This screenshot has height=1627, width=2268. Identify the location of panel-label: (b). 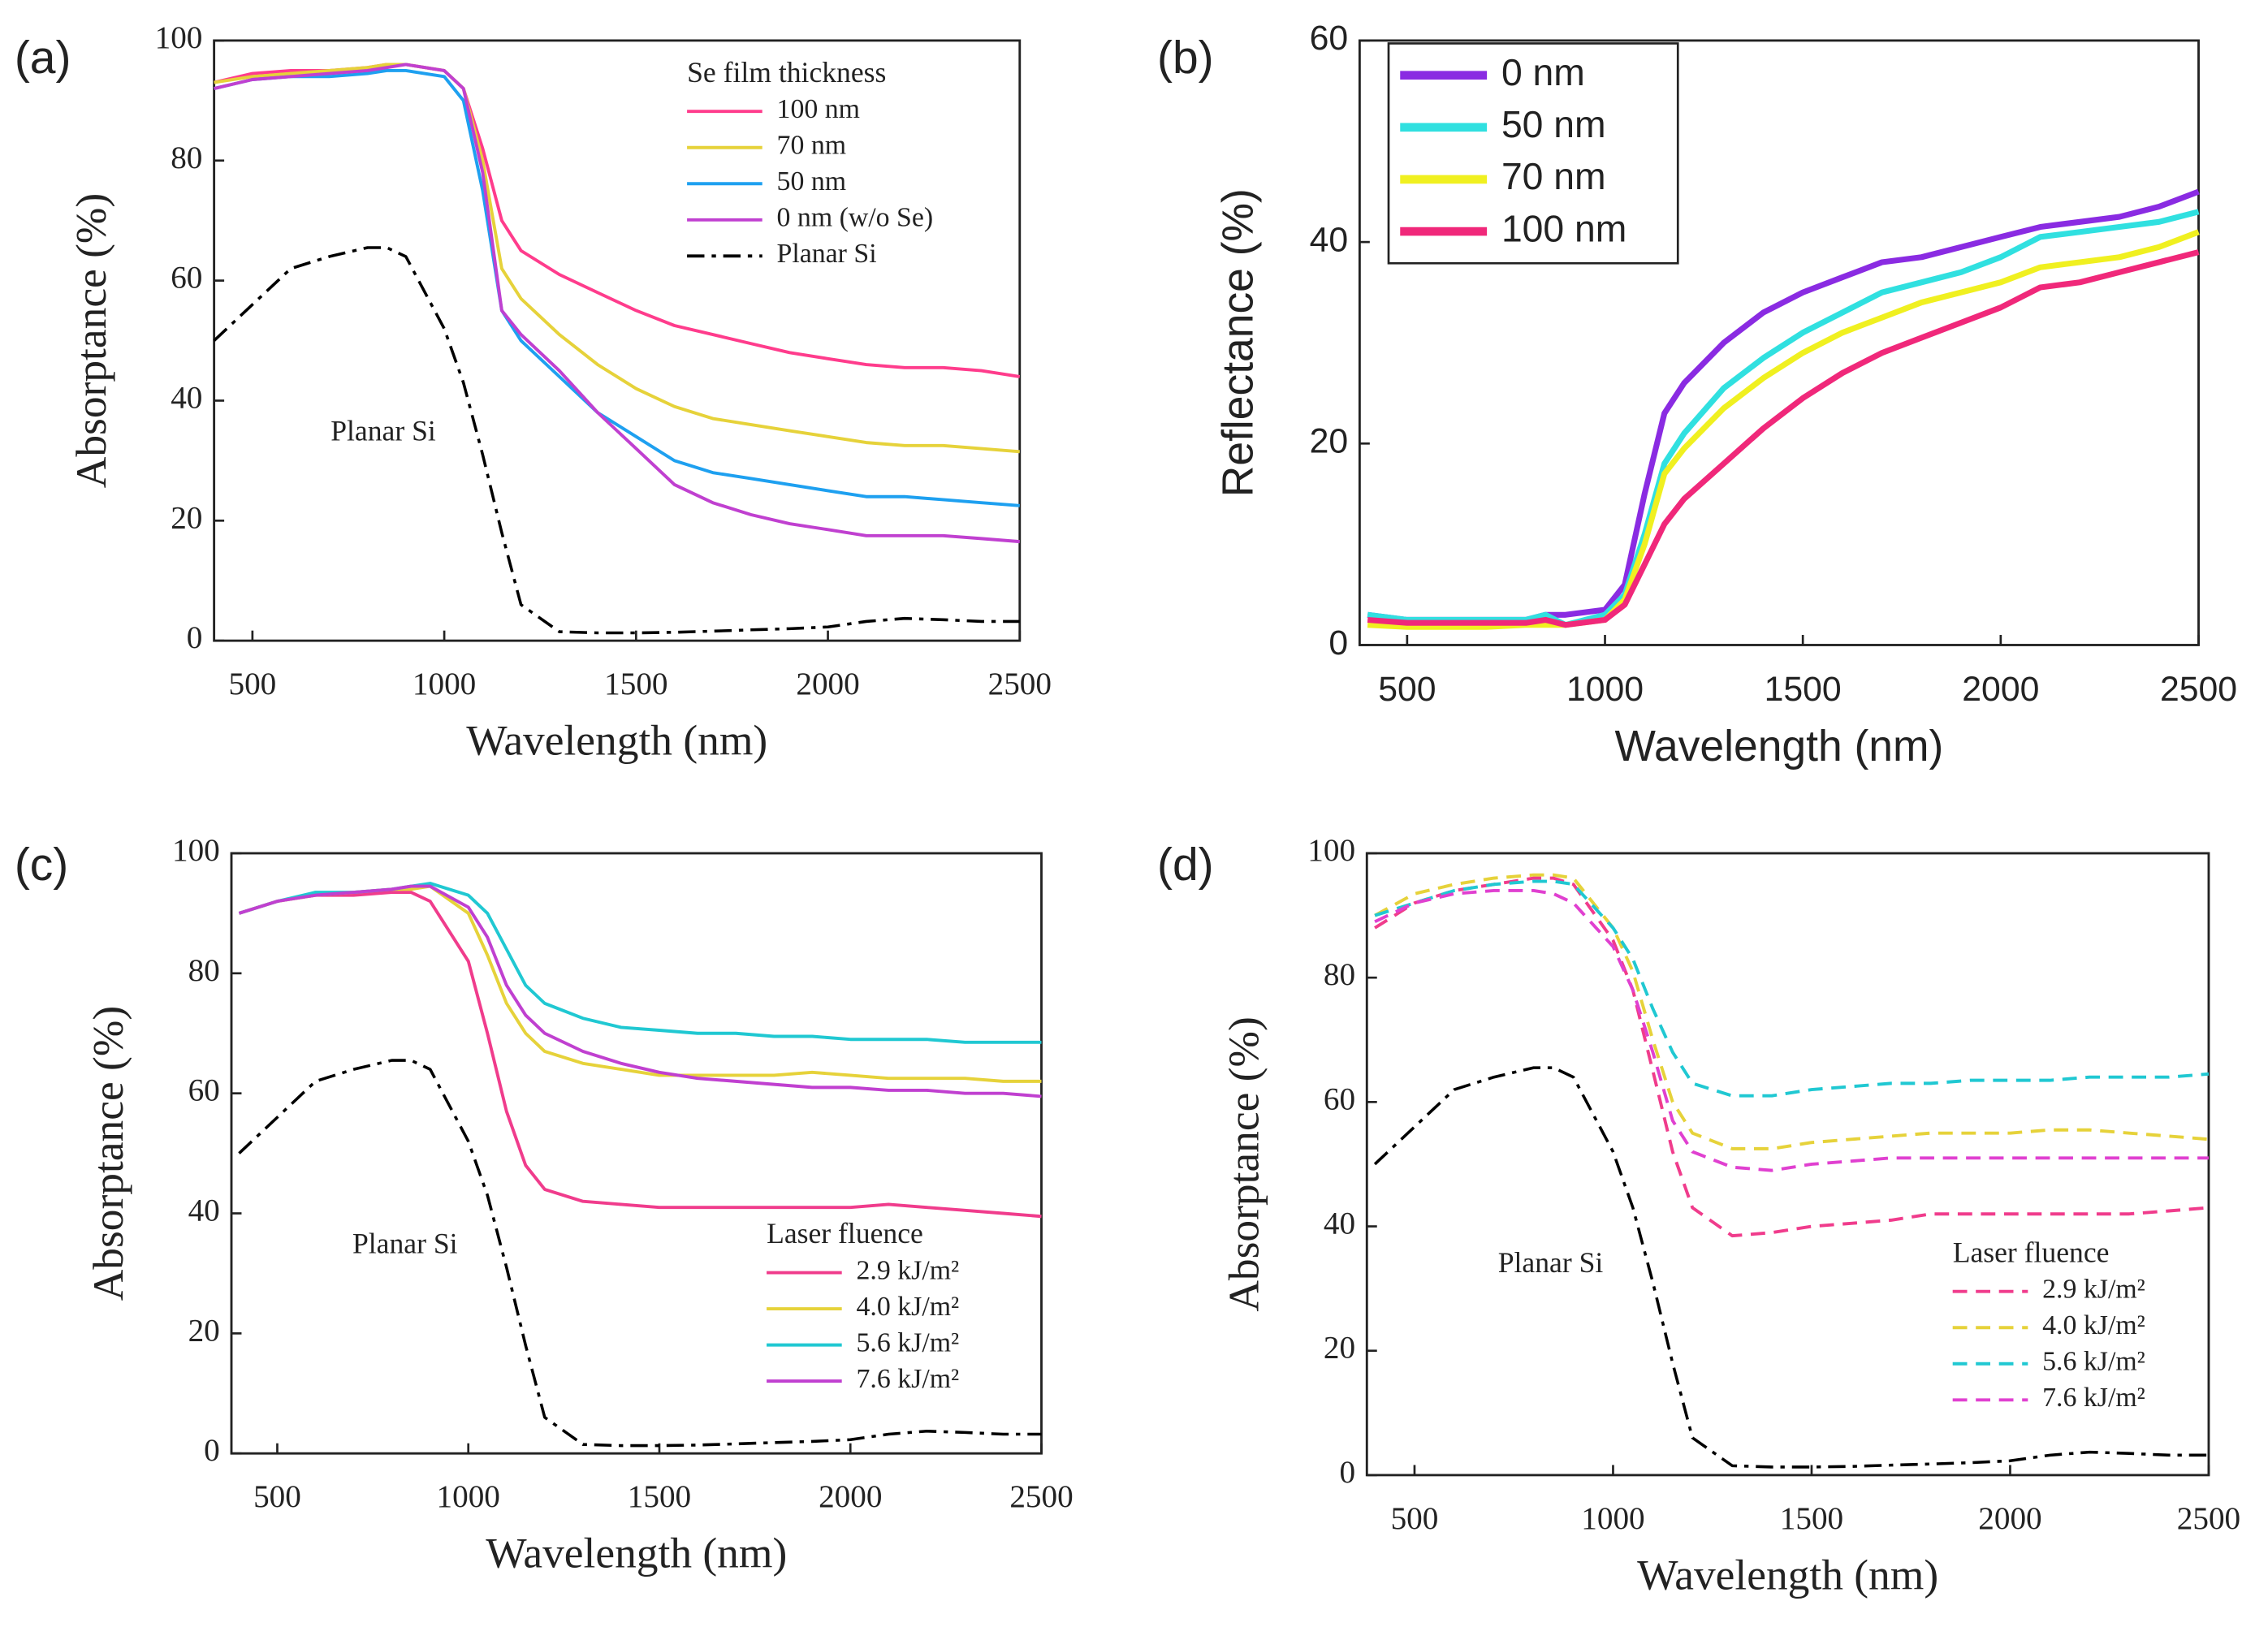
(1185, 58).